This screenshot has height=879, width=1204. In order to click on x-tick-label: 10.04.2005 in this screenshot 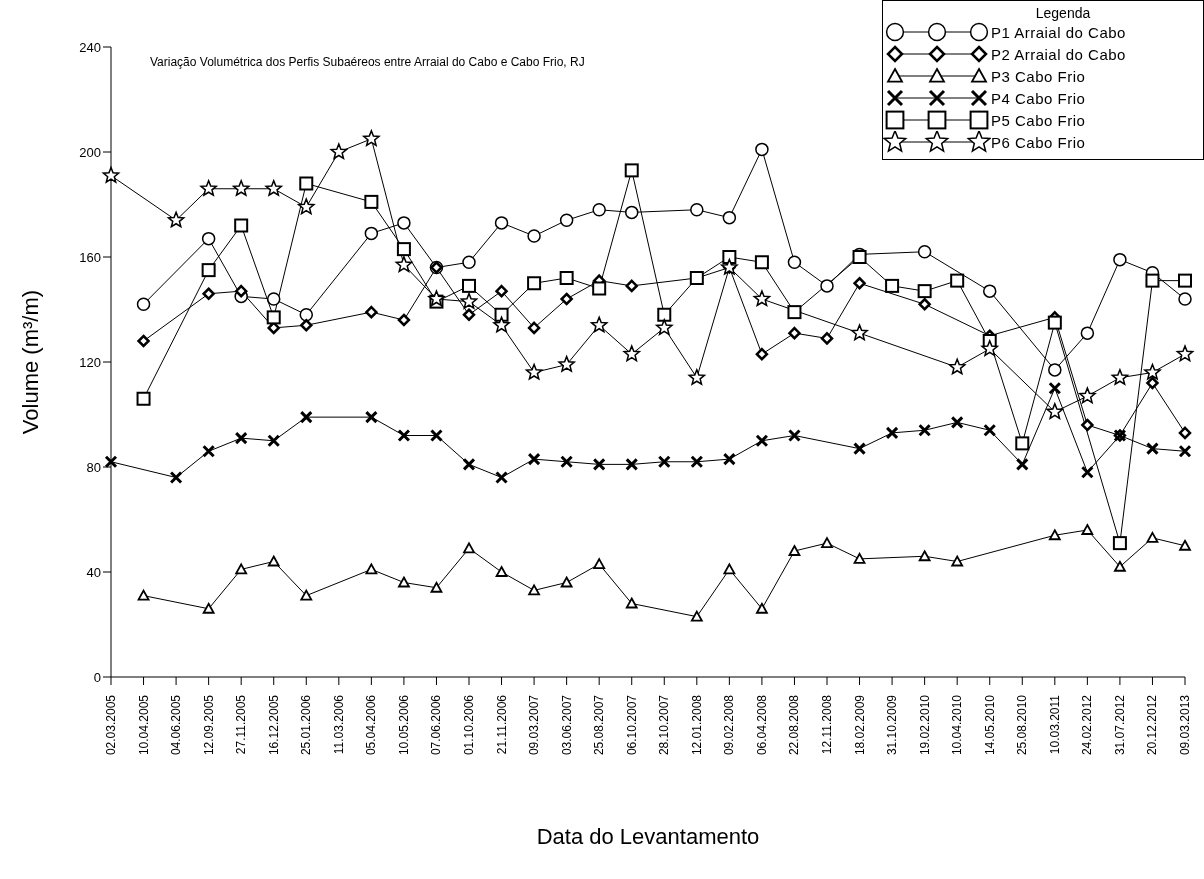, I will do `click(143, 725)`.